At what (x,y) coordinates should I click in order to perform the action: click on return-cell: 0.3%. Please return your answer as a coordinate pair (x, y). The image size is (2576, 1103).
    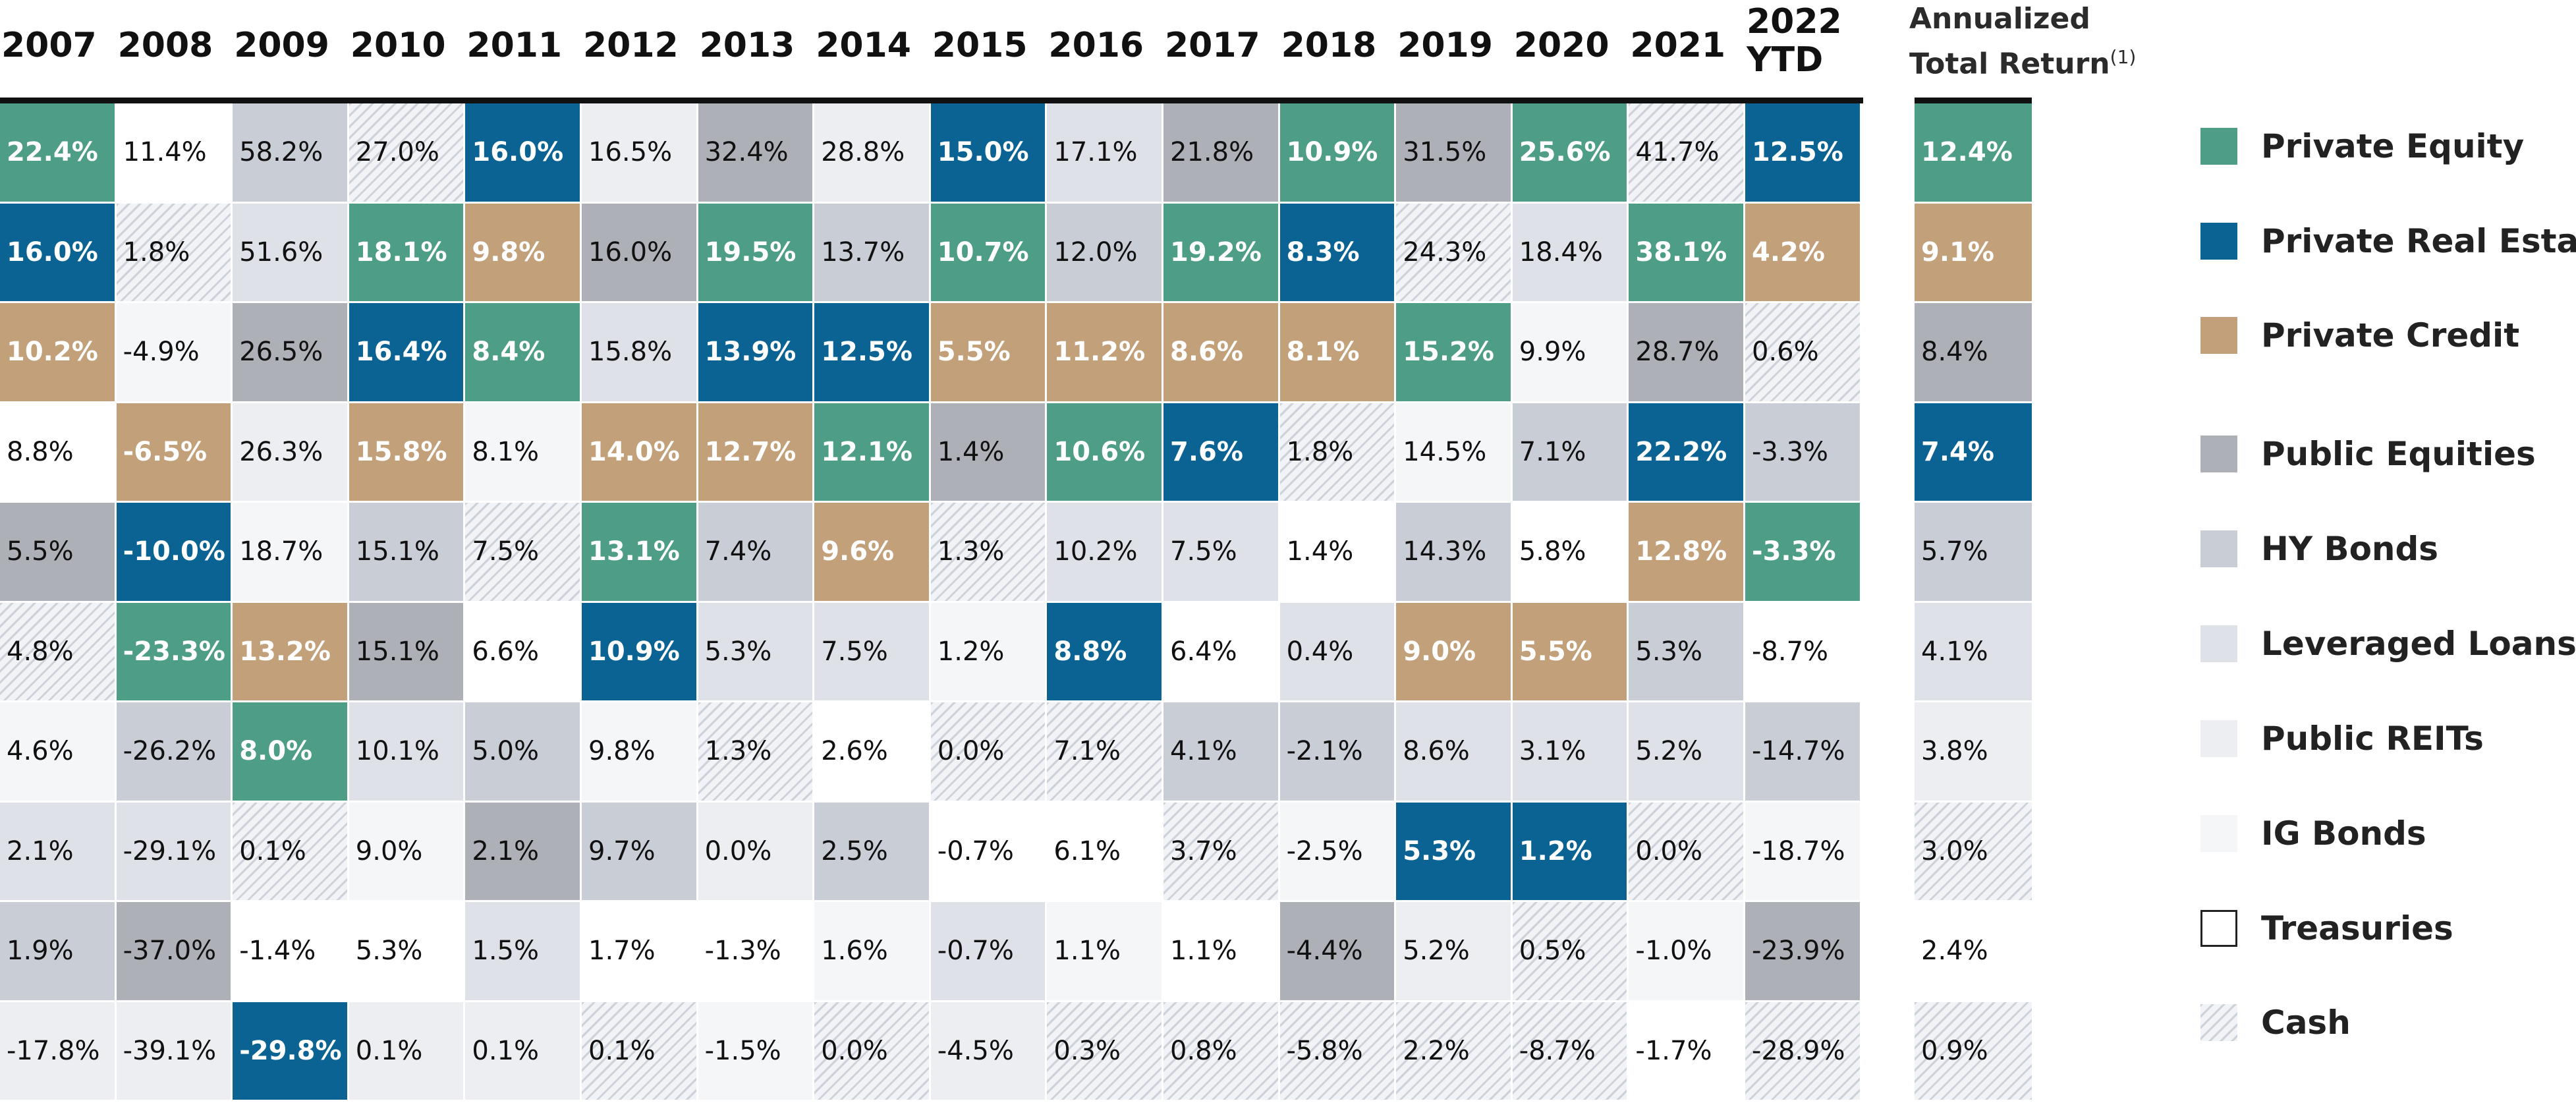
    Looking at the image, I should click on (1104, 1051).